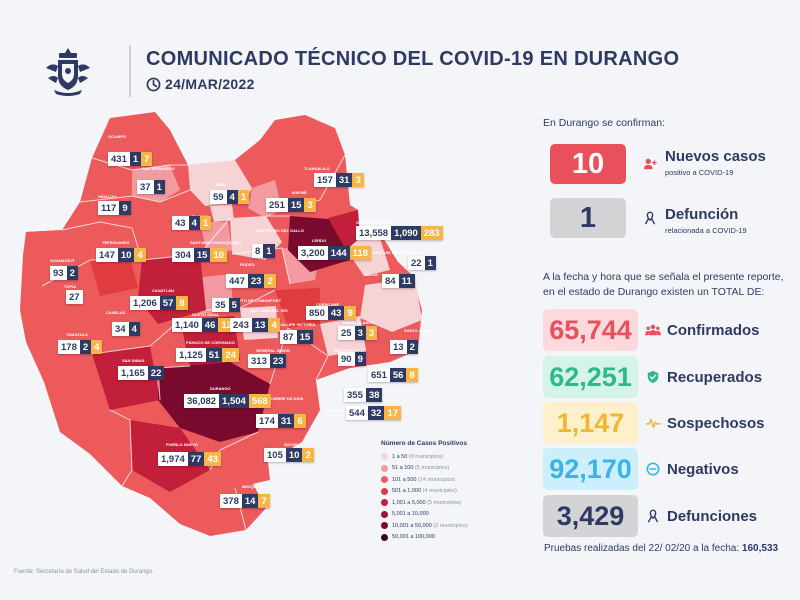 Image resolution: width=800 pixels, height=600 pixels. What do you see at coordinates (703, 469) in the screenshot?
I see `negative-label: Negativos` at bounding box center [703, 469].